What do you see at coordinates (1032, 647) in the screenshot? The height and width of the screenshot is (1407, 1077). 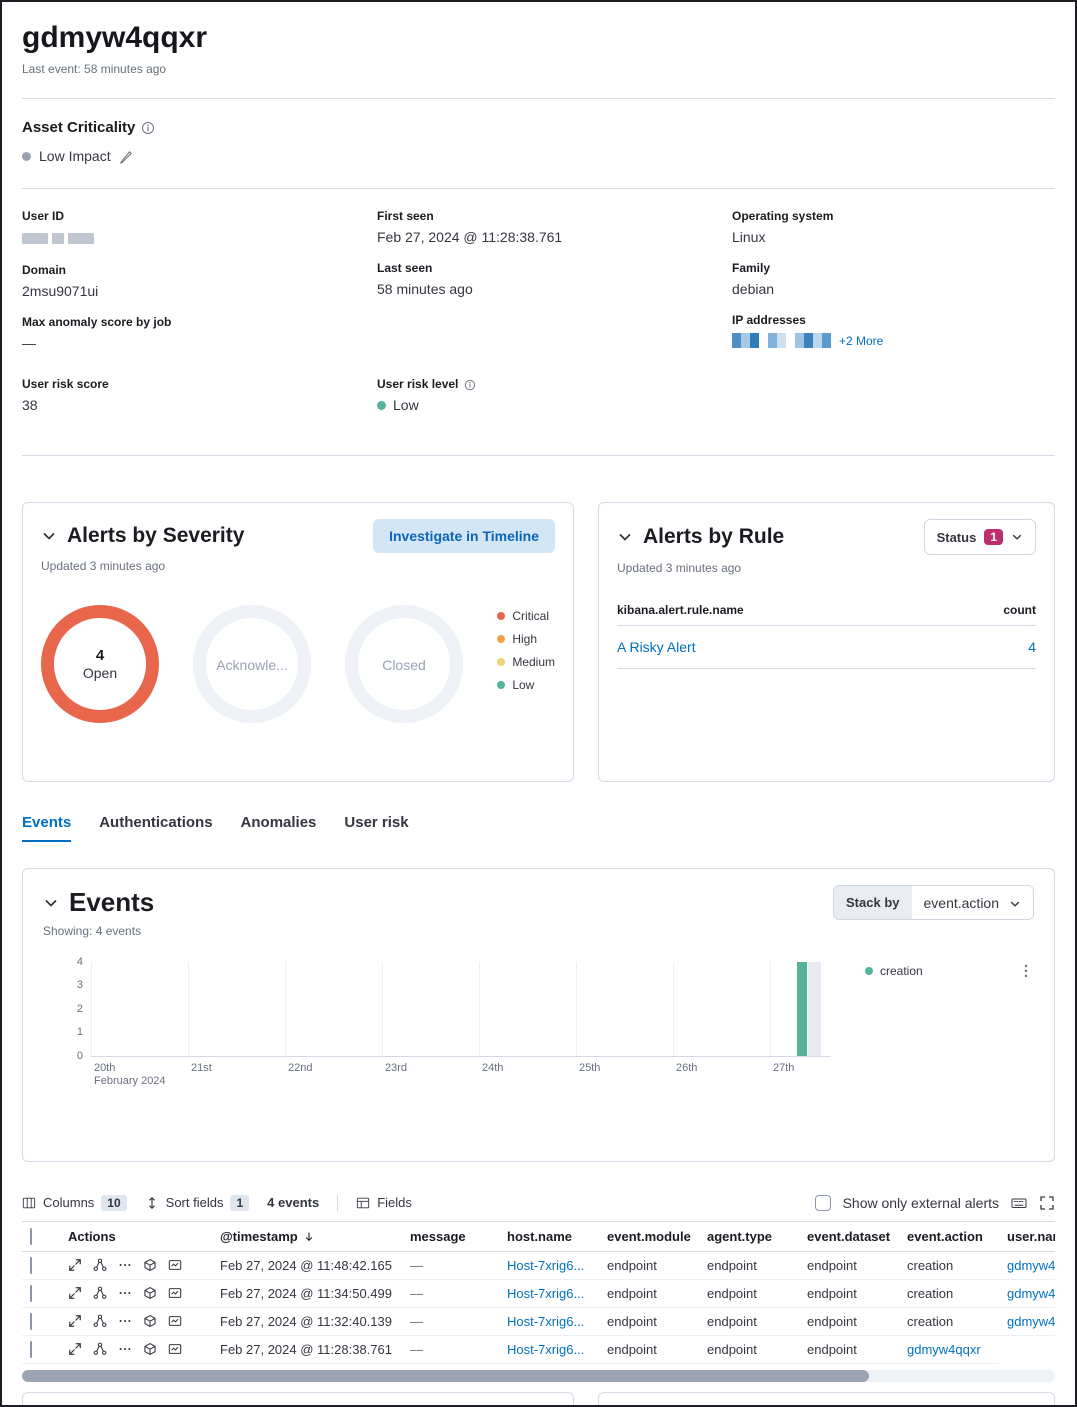 I see `rule-count-link: 4` at bounding box center [1032, 647].